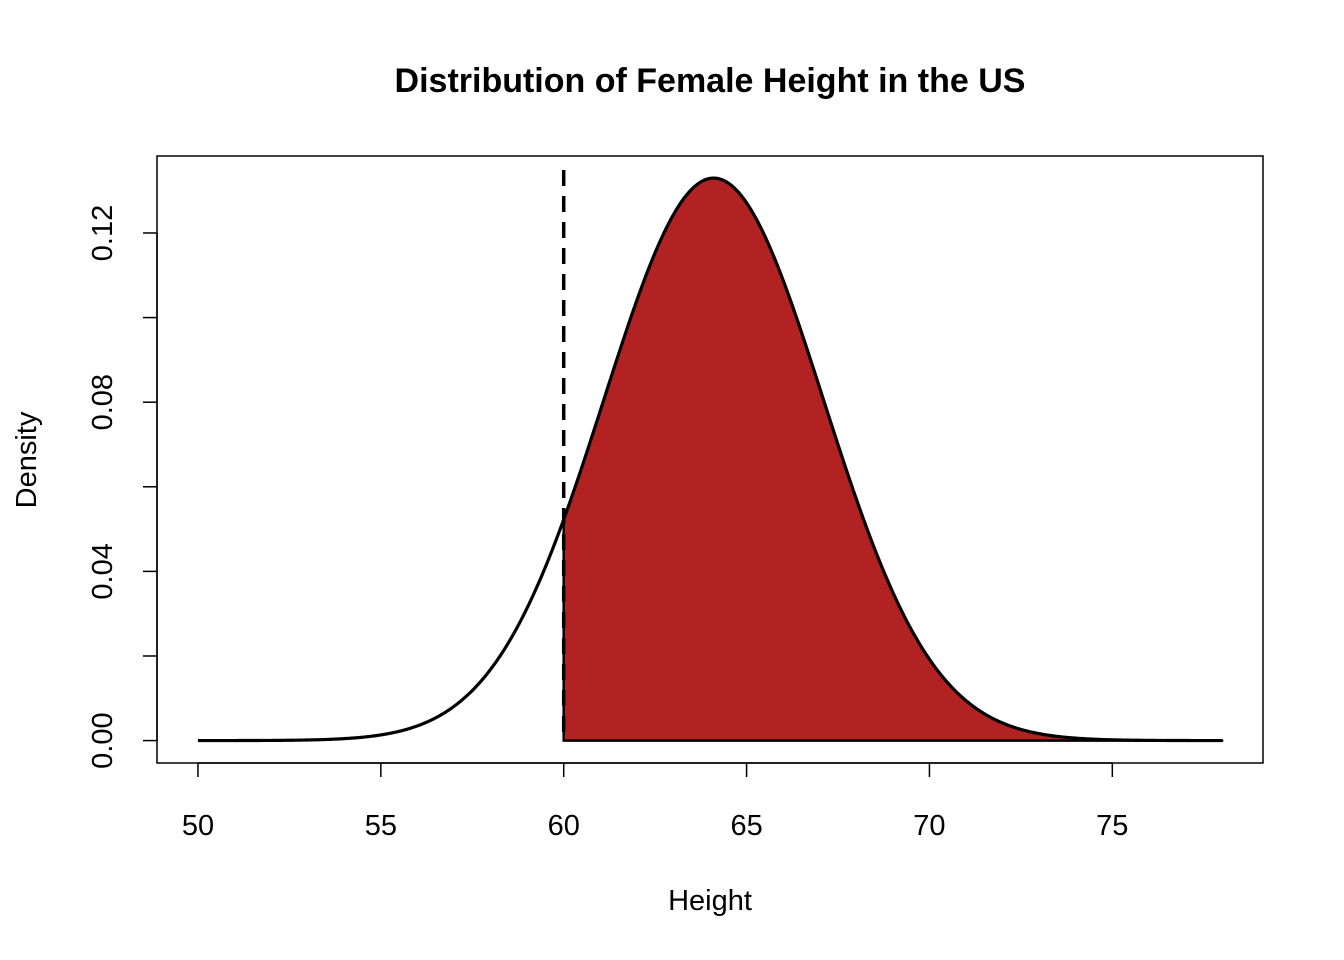 The width and height of the screenshot is (1344, 960). Describe the element at coordinates (746, 826) in the screenshot. I see `x-tick-label: 65` at that location.